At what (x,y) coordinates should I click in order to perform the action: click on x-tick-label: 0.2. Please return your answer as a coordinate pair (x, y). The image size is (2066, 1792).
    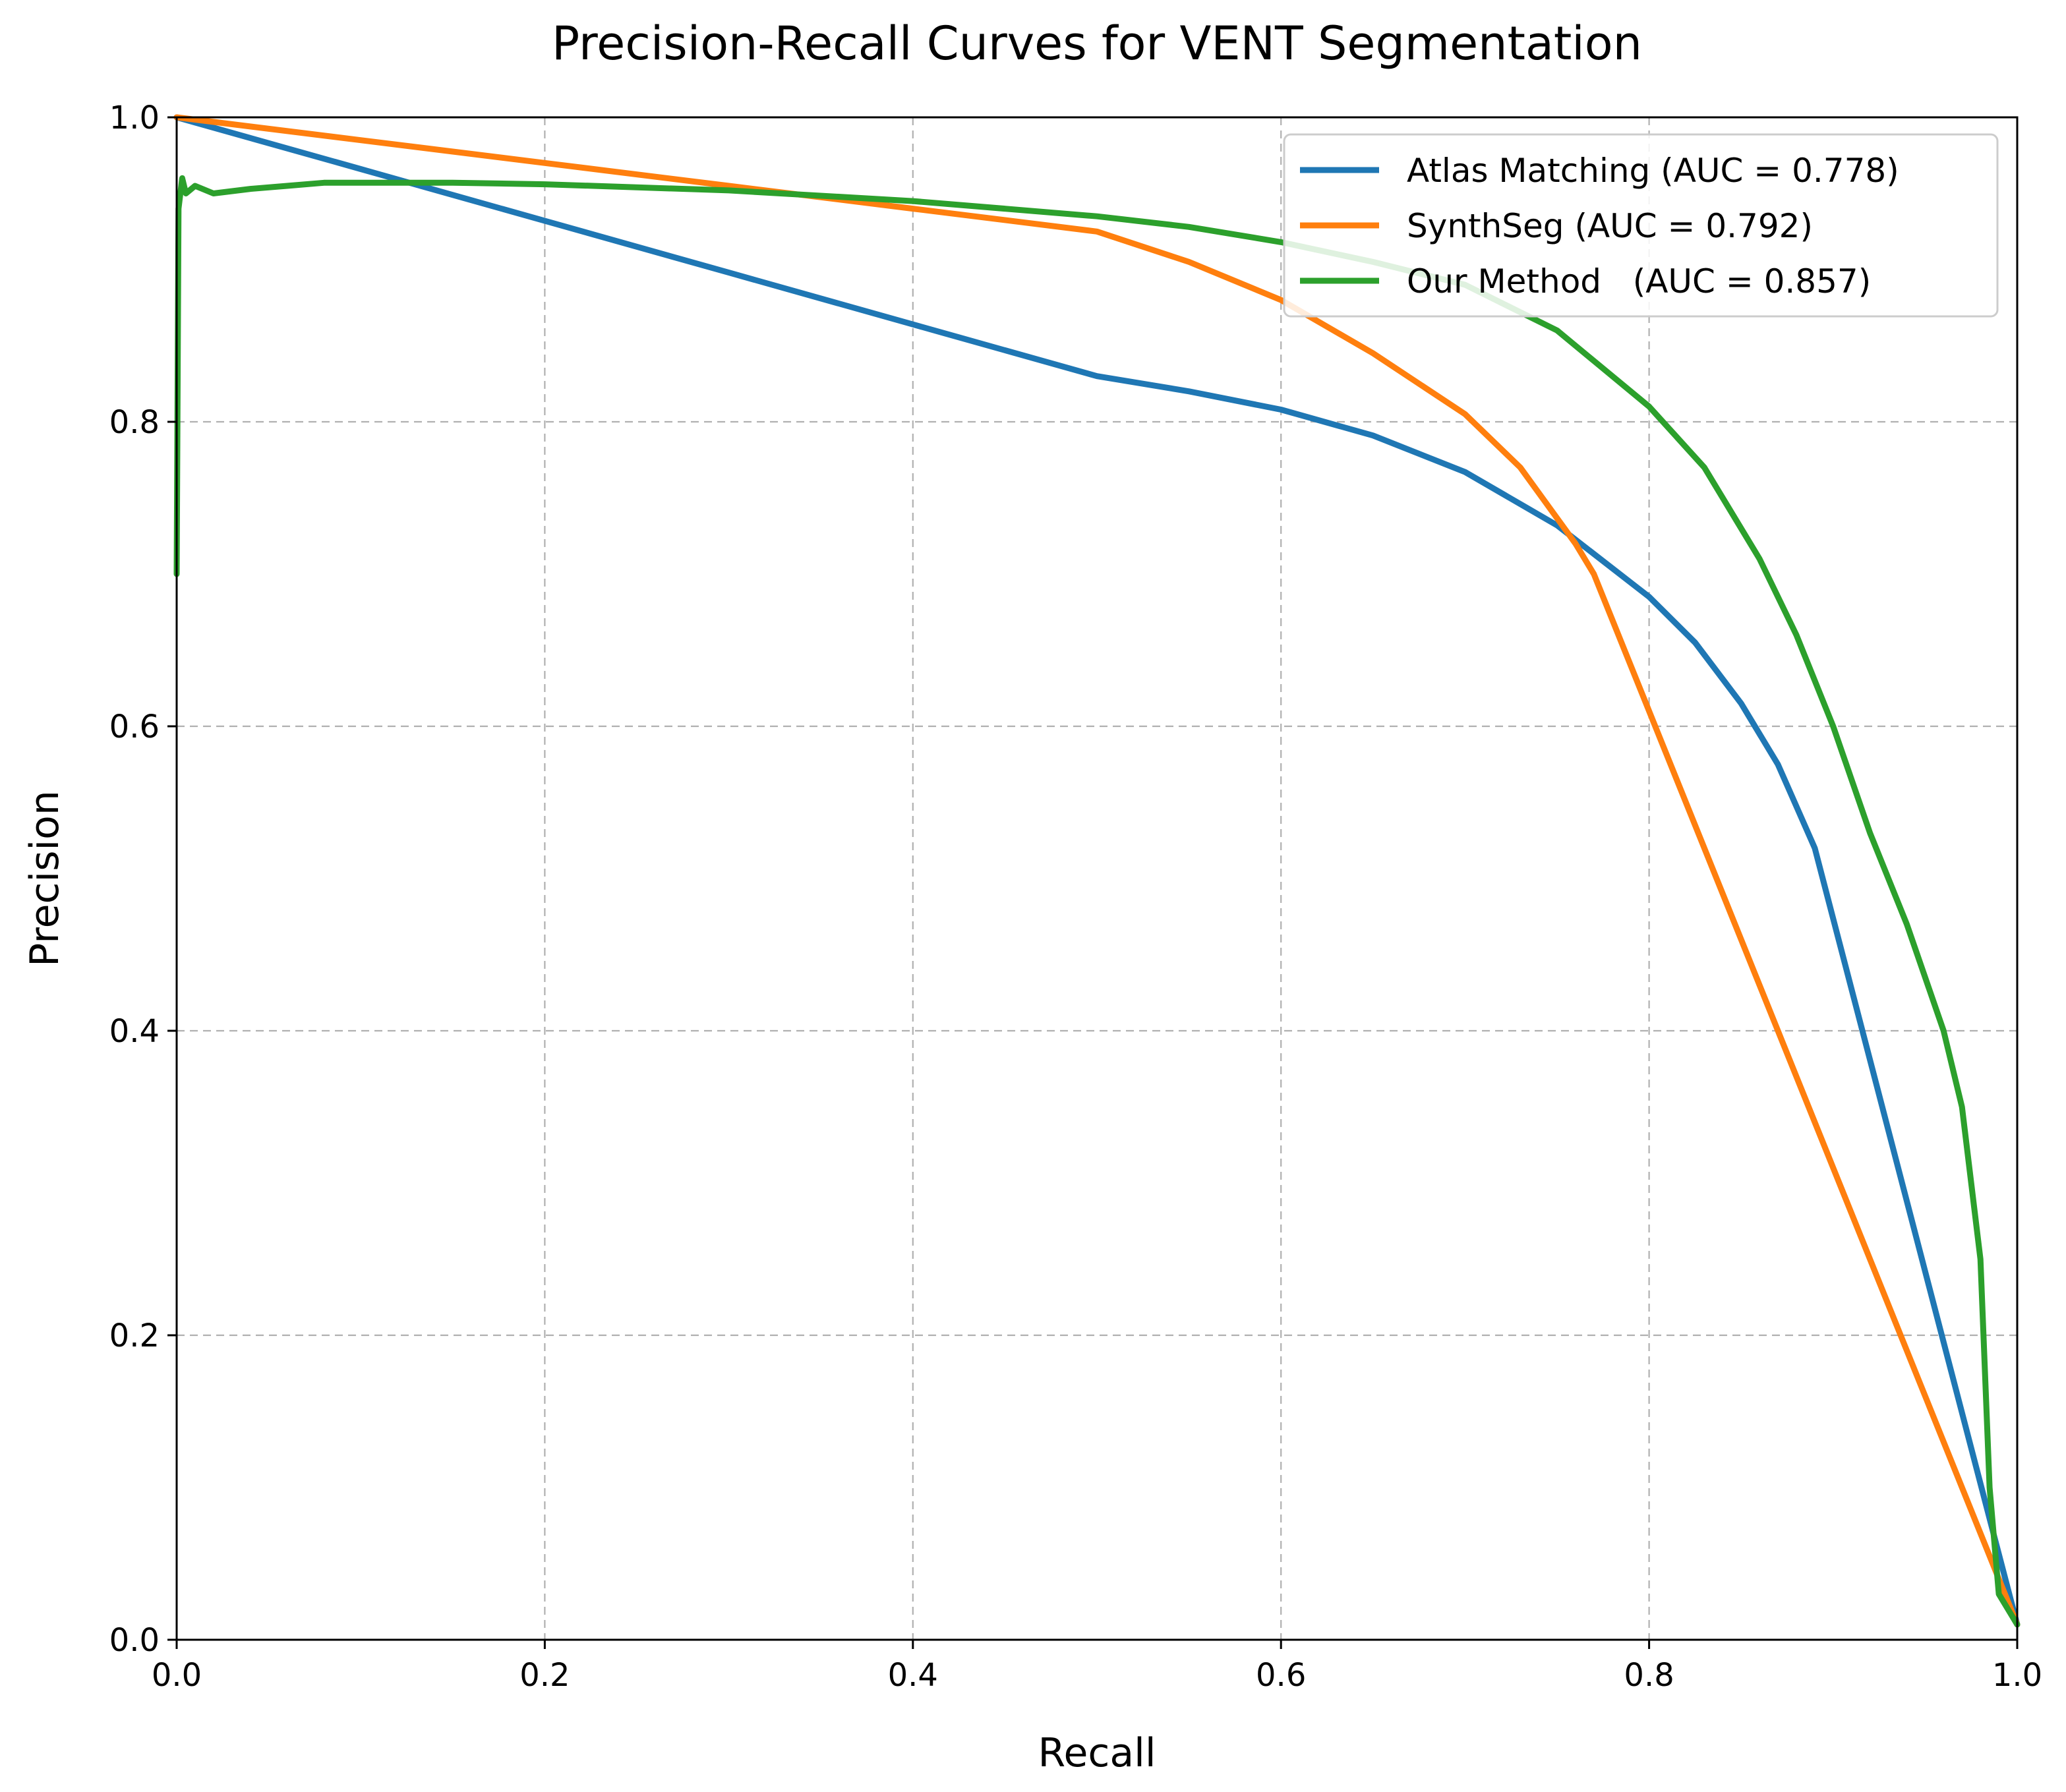
    Looking at the image, I should click on (545, 1675).